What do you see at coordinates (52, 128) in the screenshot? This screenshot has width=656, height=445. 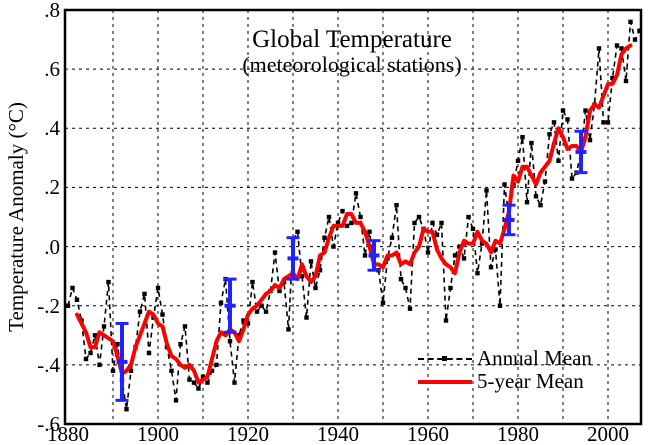 I see `y-tick-label: .4` at bounding box center [52, 128].